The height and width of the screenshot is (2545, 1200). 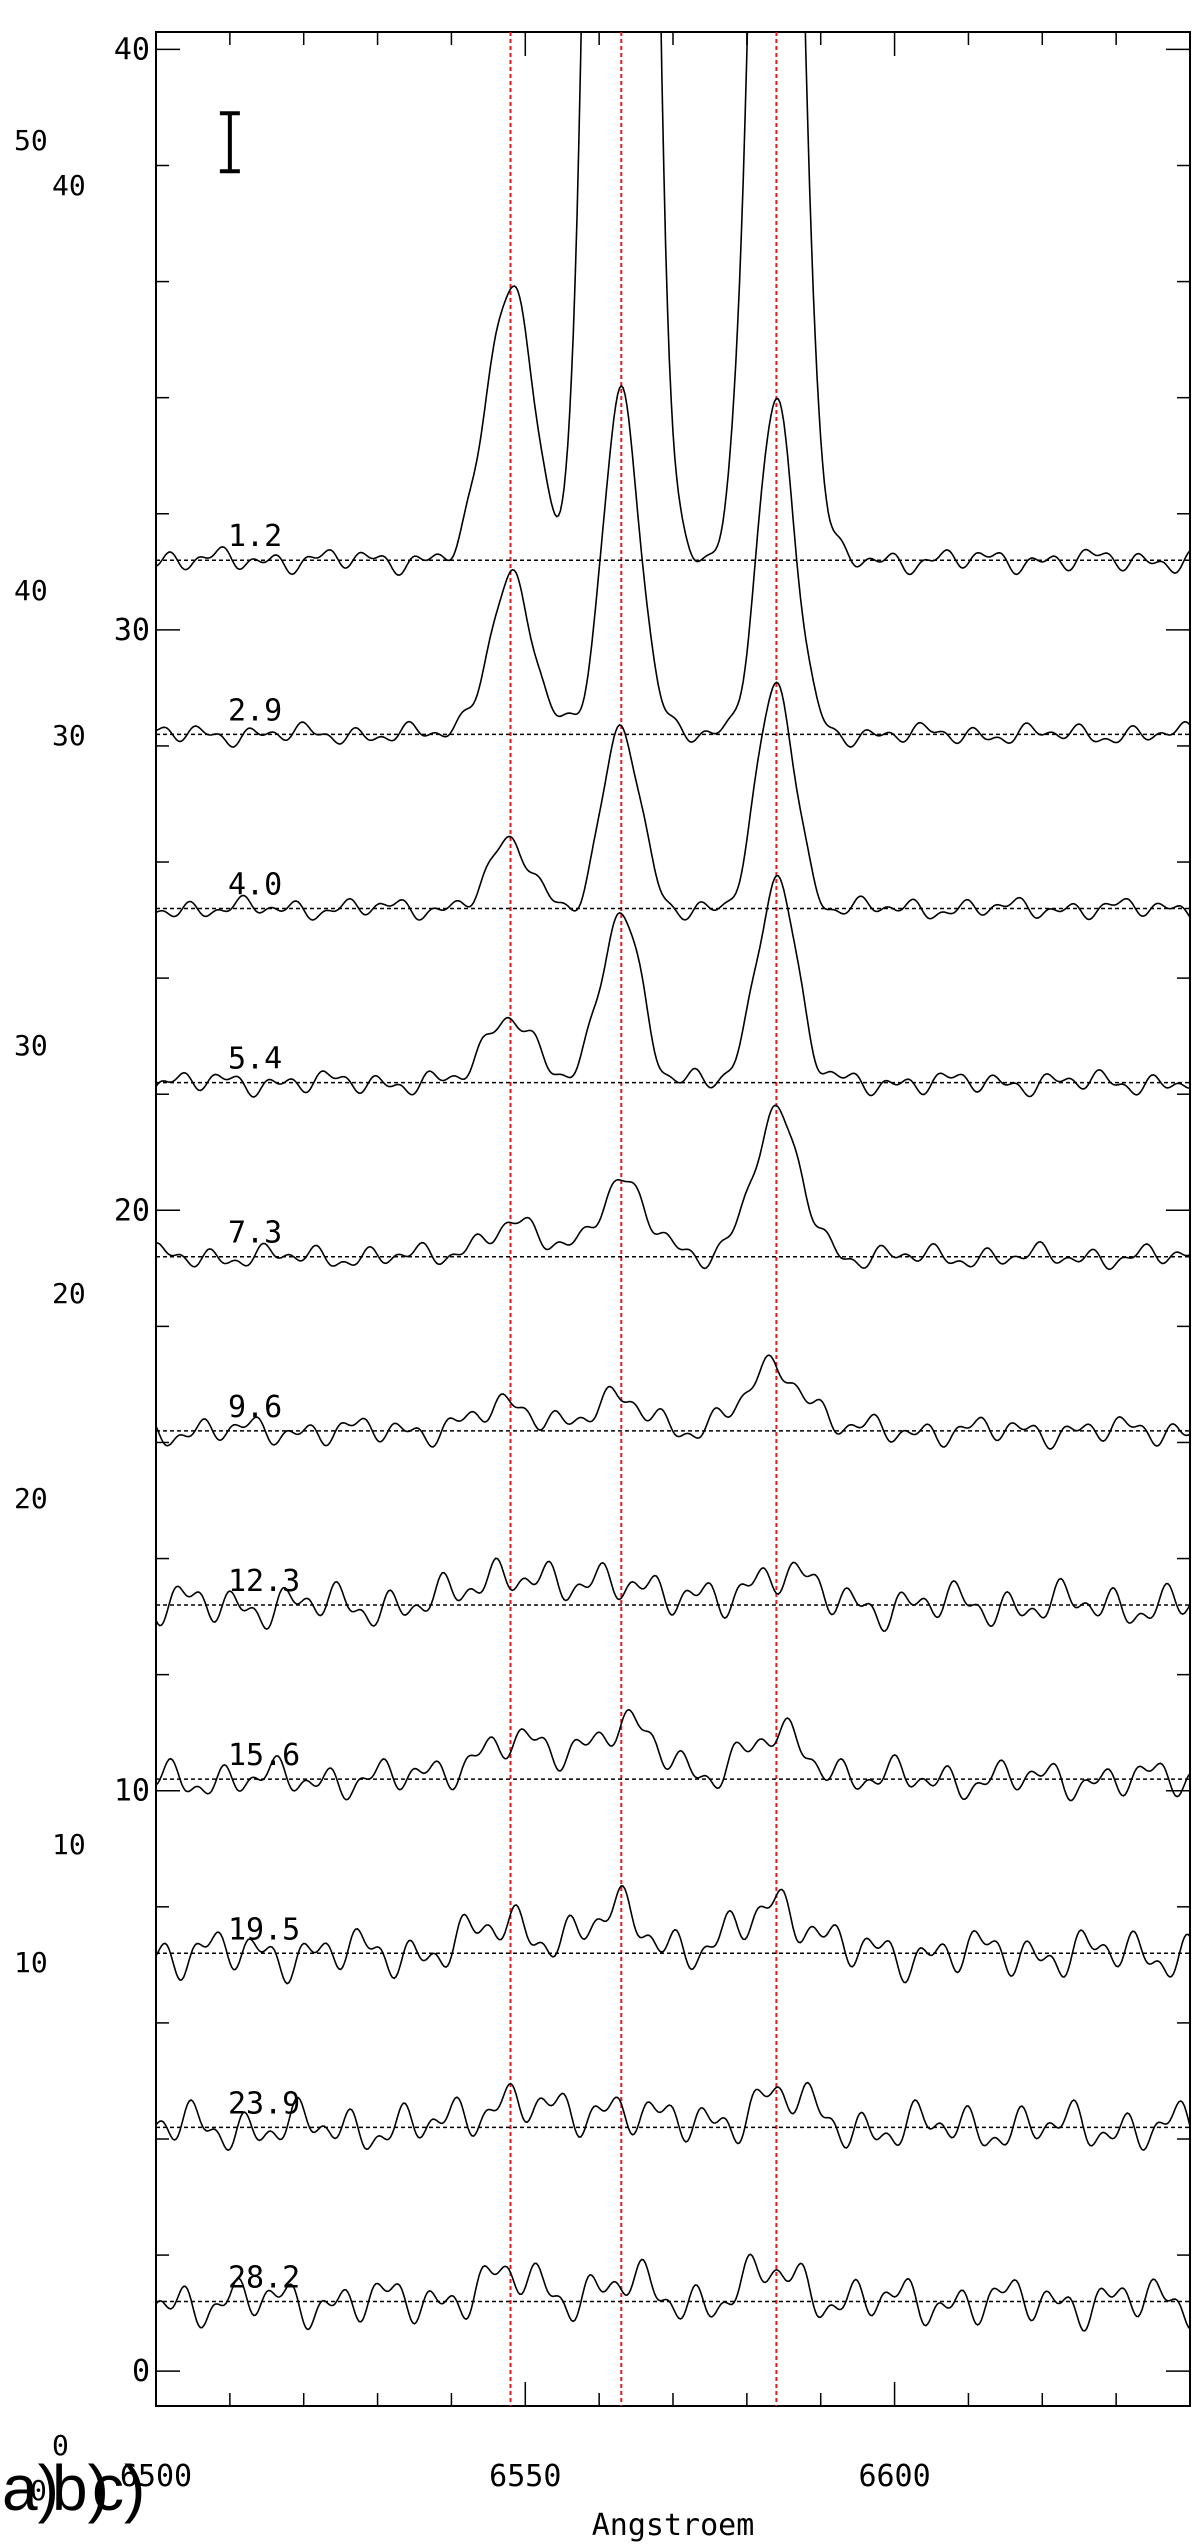 I want to click on y-tick-label: 40, so click(x=132, y=49).